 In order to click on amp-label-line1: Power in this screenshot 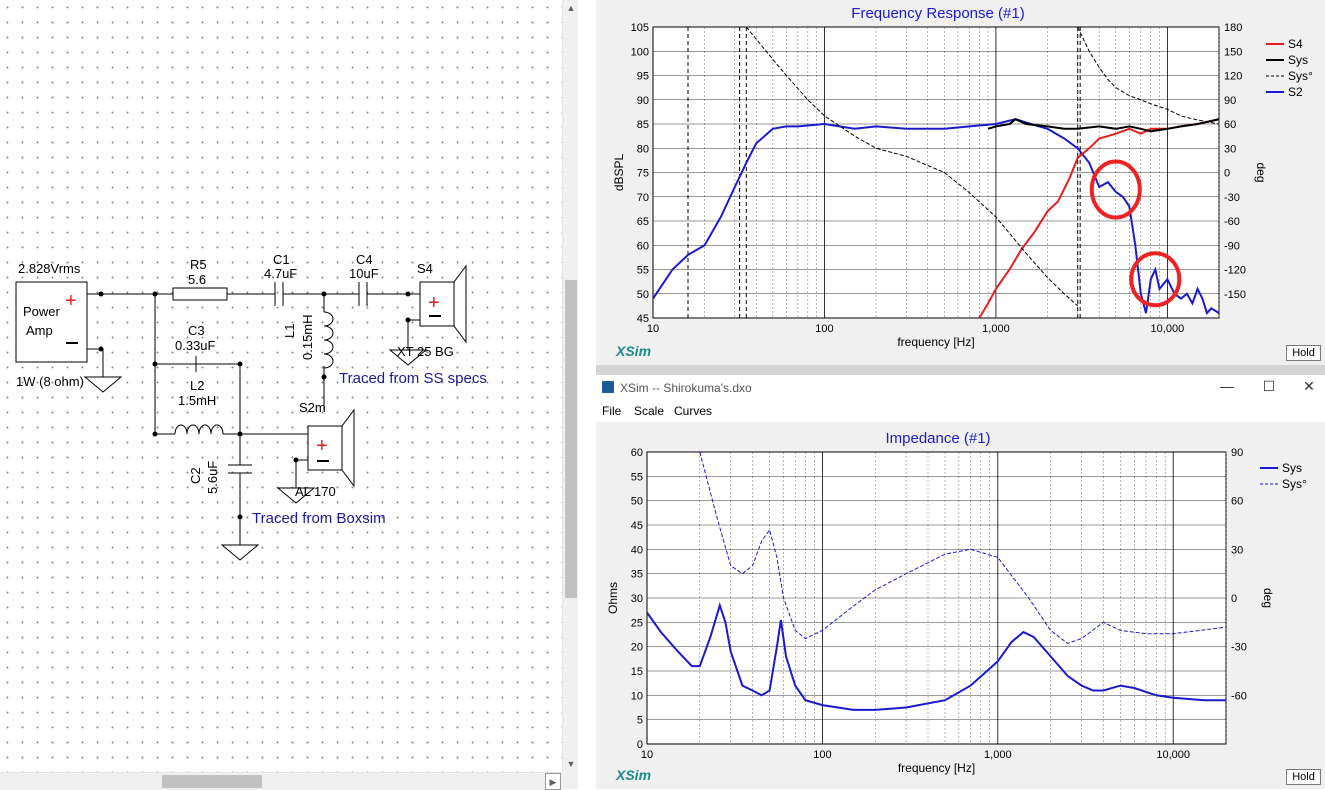, I will do `click(41, 311)`.